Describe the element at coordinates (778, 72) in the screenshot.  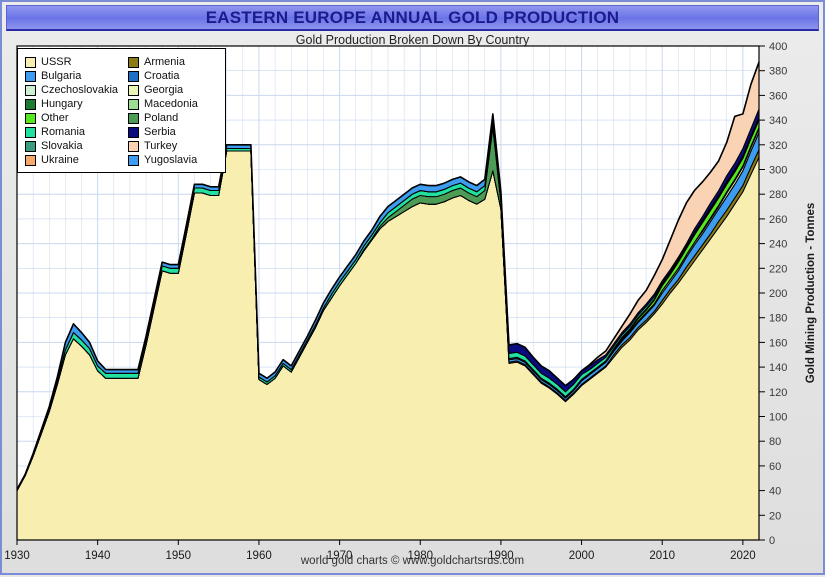
I see `y-axis-tick-label: 380` at that location.